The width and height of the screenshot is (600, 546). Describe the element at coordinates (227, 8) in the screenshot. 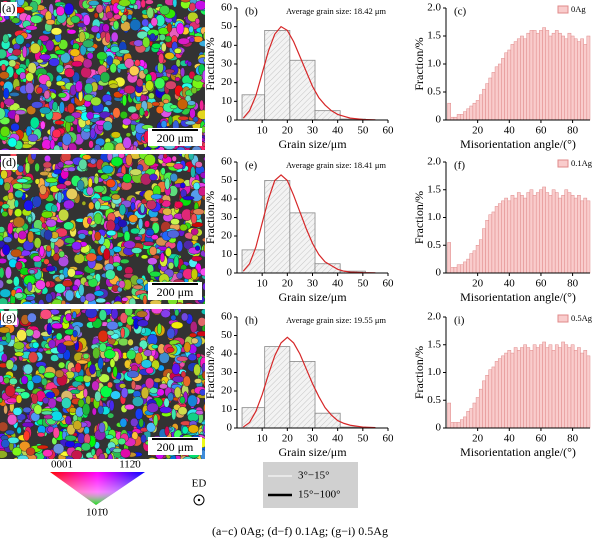

I see `y-tick-label: 60` at that location.